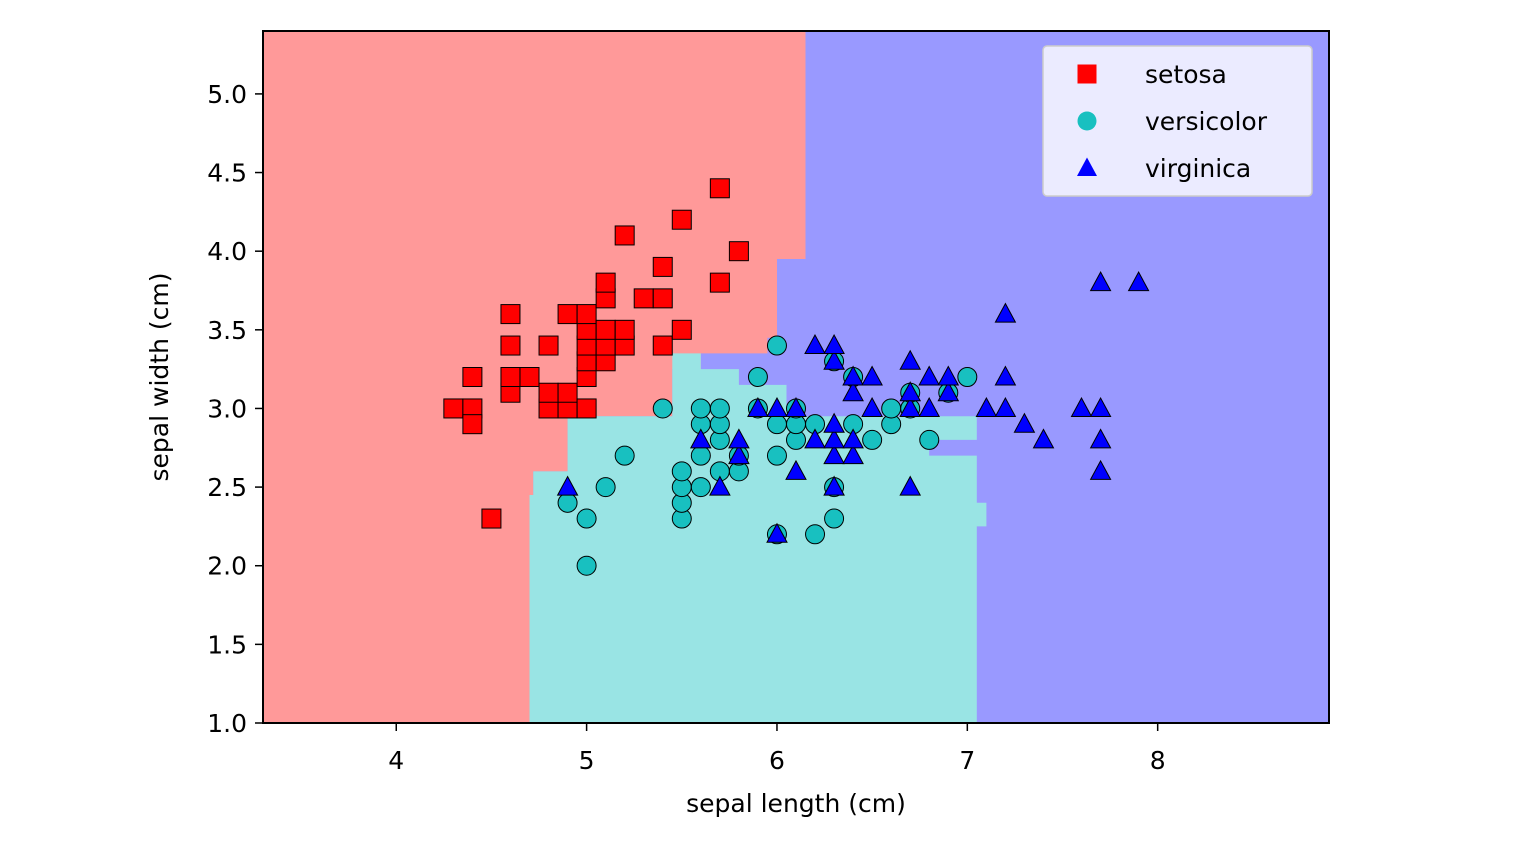 The image size is (1536, 845). What do you see at coordinates (587, 760) in the screenshot?
I see `x-tick-label: 5` at bounding box center [587, 760].